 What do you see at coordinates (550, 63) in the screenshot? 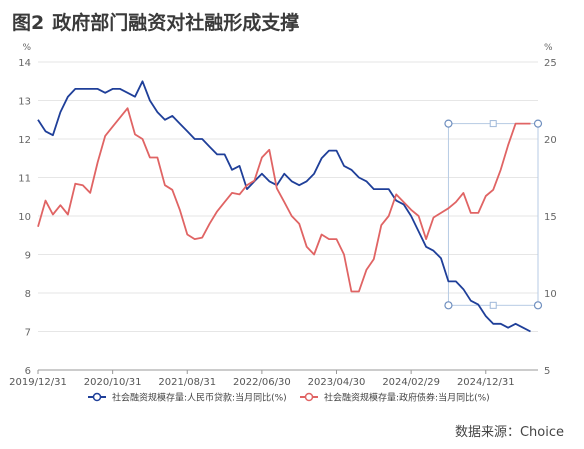
I see `right-axis-tick-label: 25` at bounding box center [550, 63].